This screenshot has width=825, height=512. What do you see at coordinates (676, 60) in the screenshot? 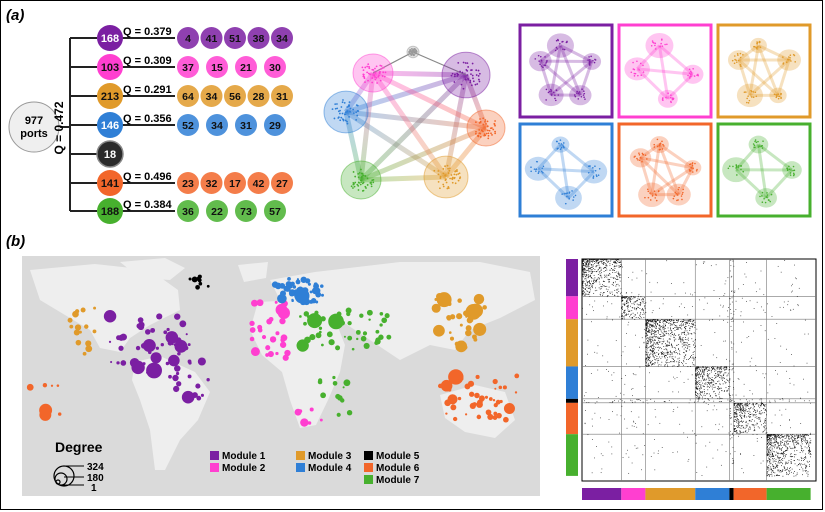
I see `subnetwork-link` at bounding box center [676, 60].